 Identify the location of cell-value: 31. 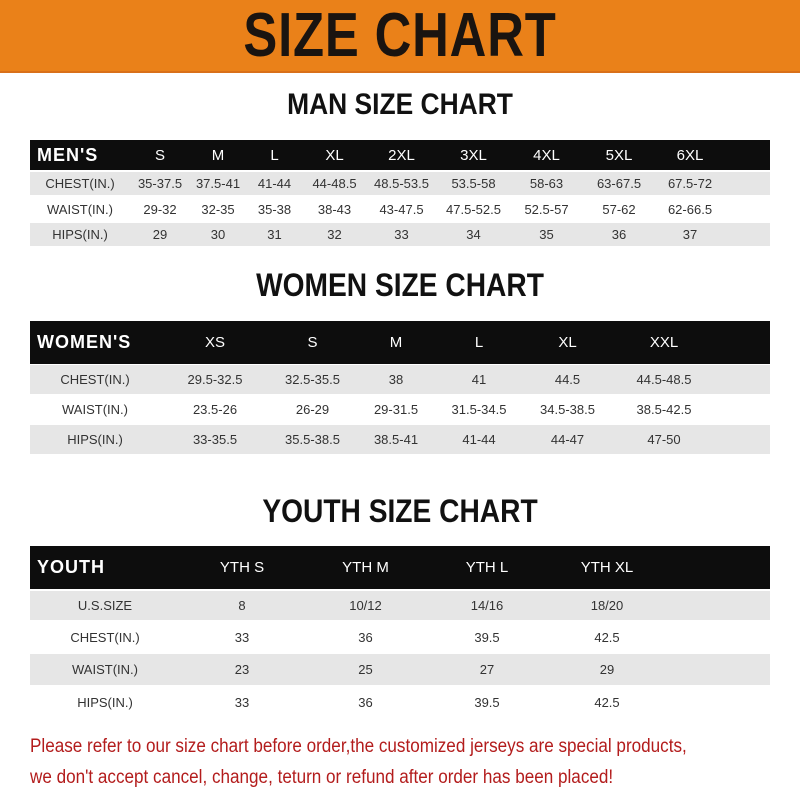
(274, 234).